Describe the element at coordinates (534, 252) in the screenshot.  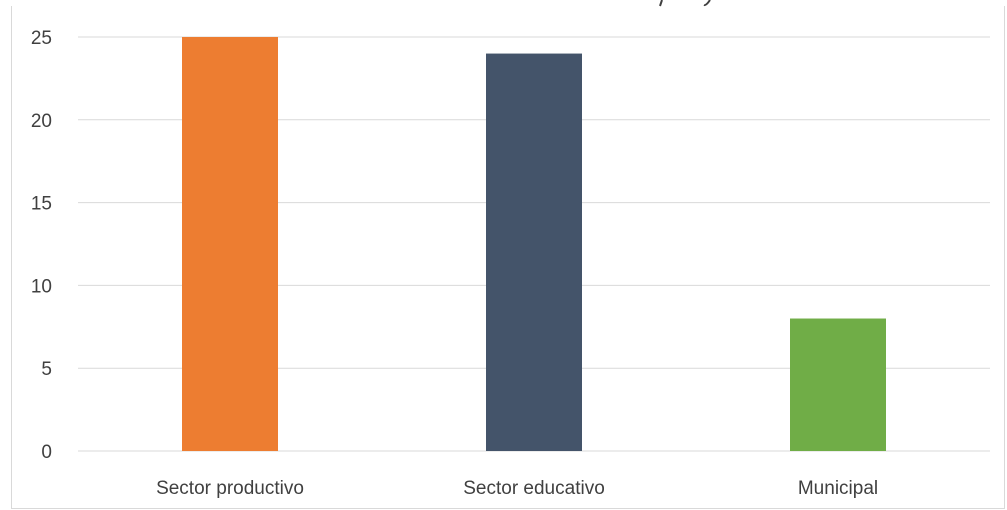
I see `bar-sector-educativo` at that location.